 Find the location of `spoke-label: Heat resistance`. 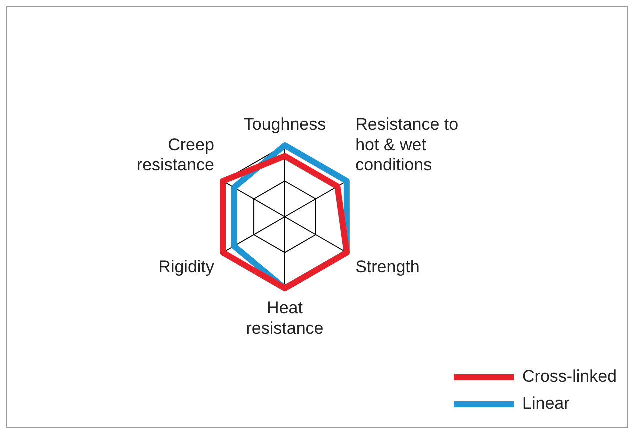

spoke-label: Heat resistance is located at coordinates (285, 318).